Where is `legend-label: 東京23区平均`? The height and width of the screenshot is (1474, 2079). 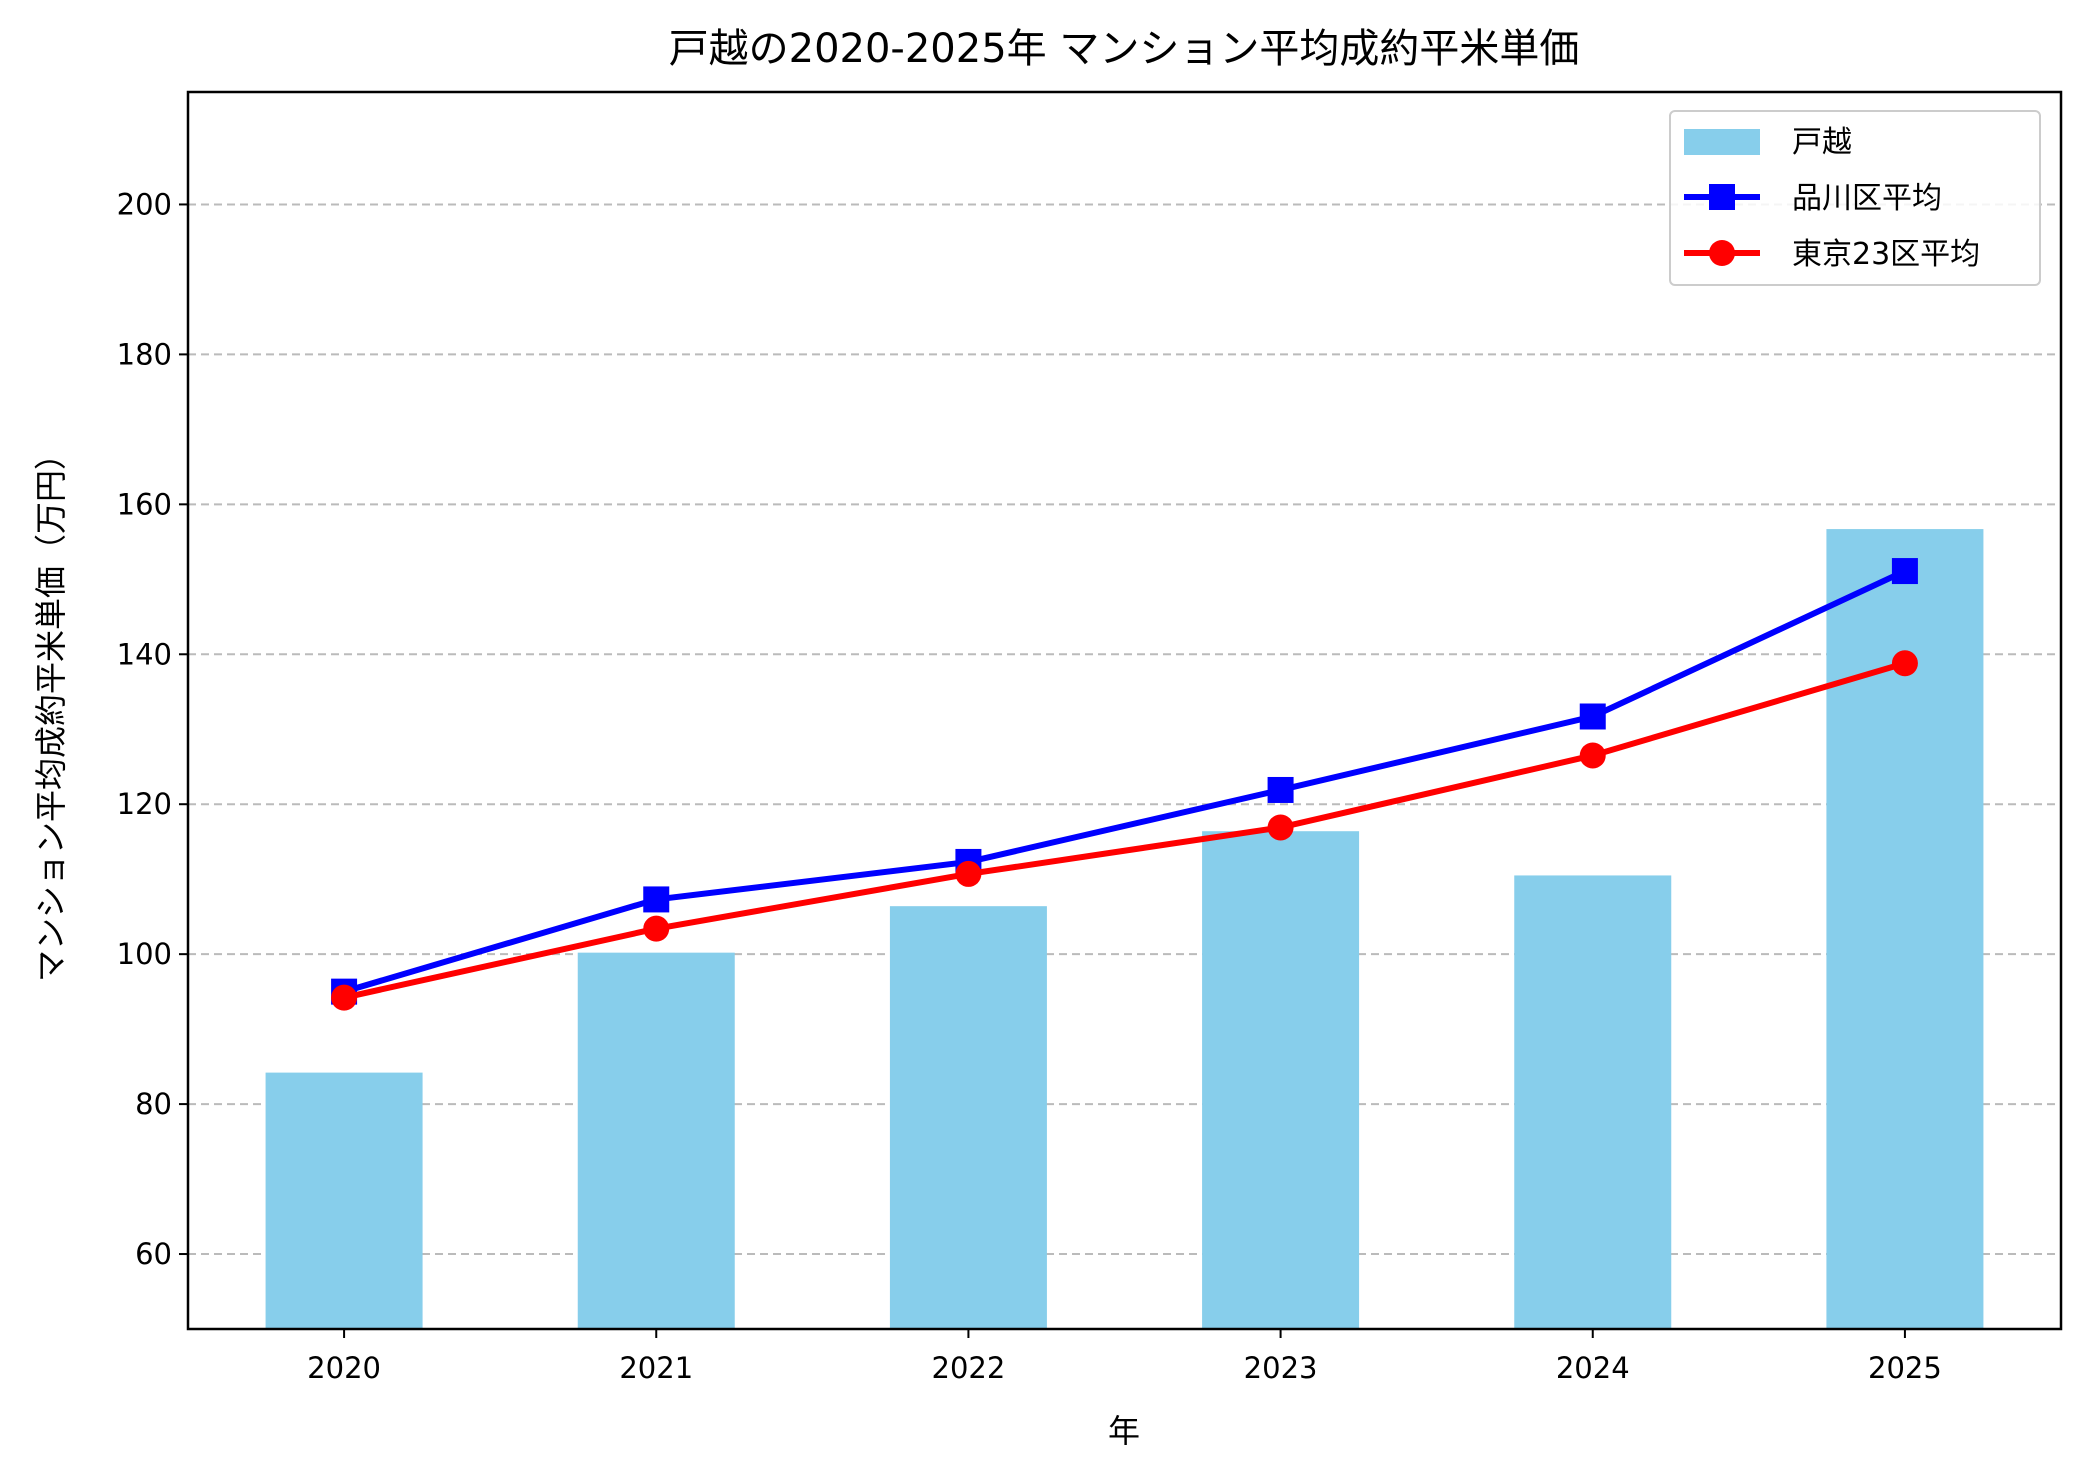 legend-label: 東京23区平均 is located at coordinates (1886, 254).